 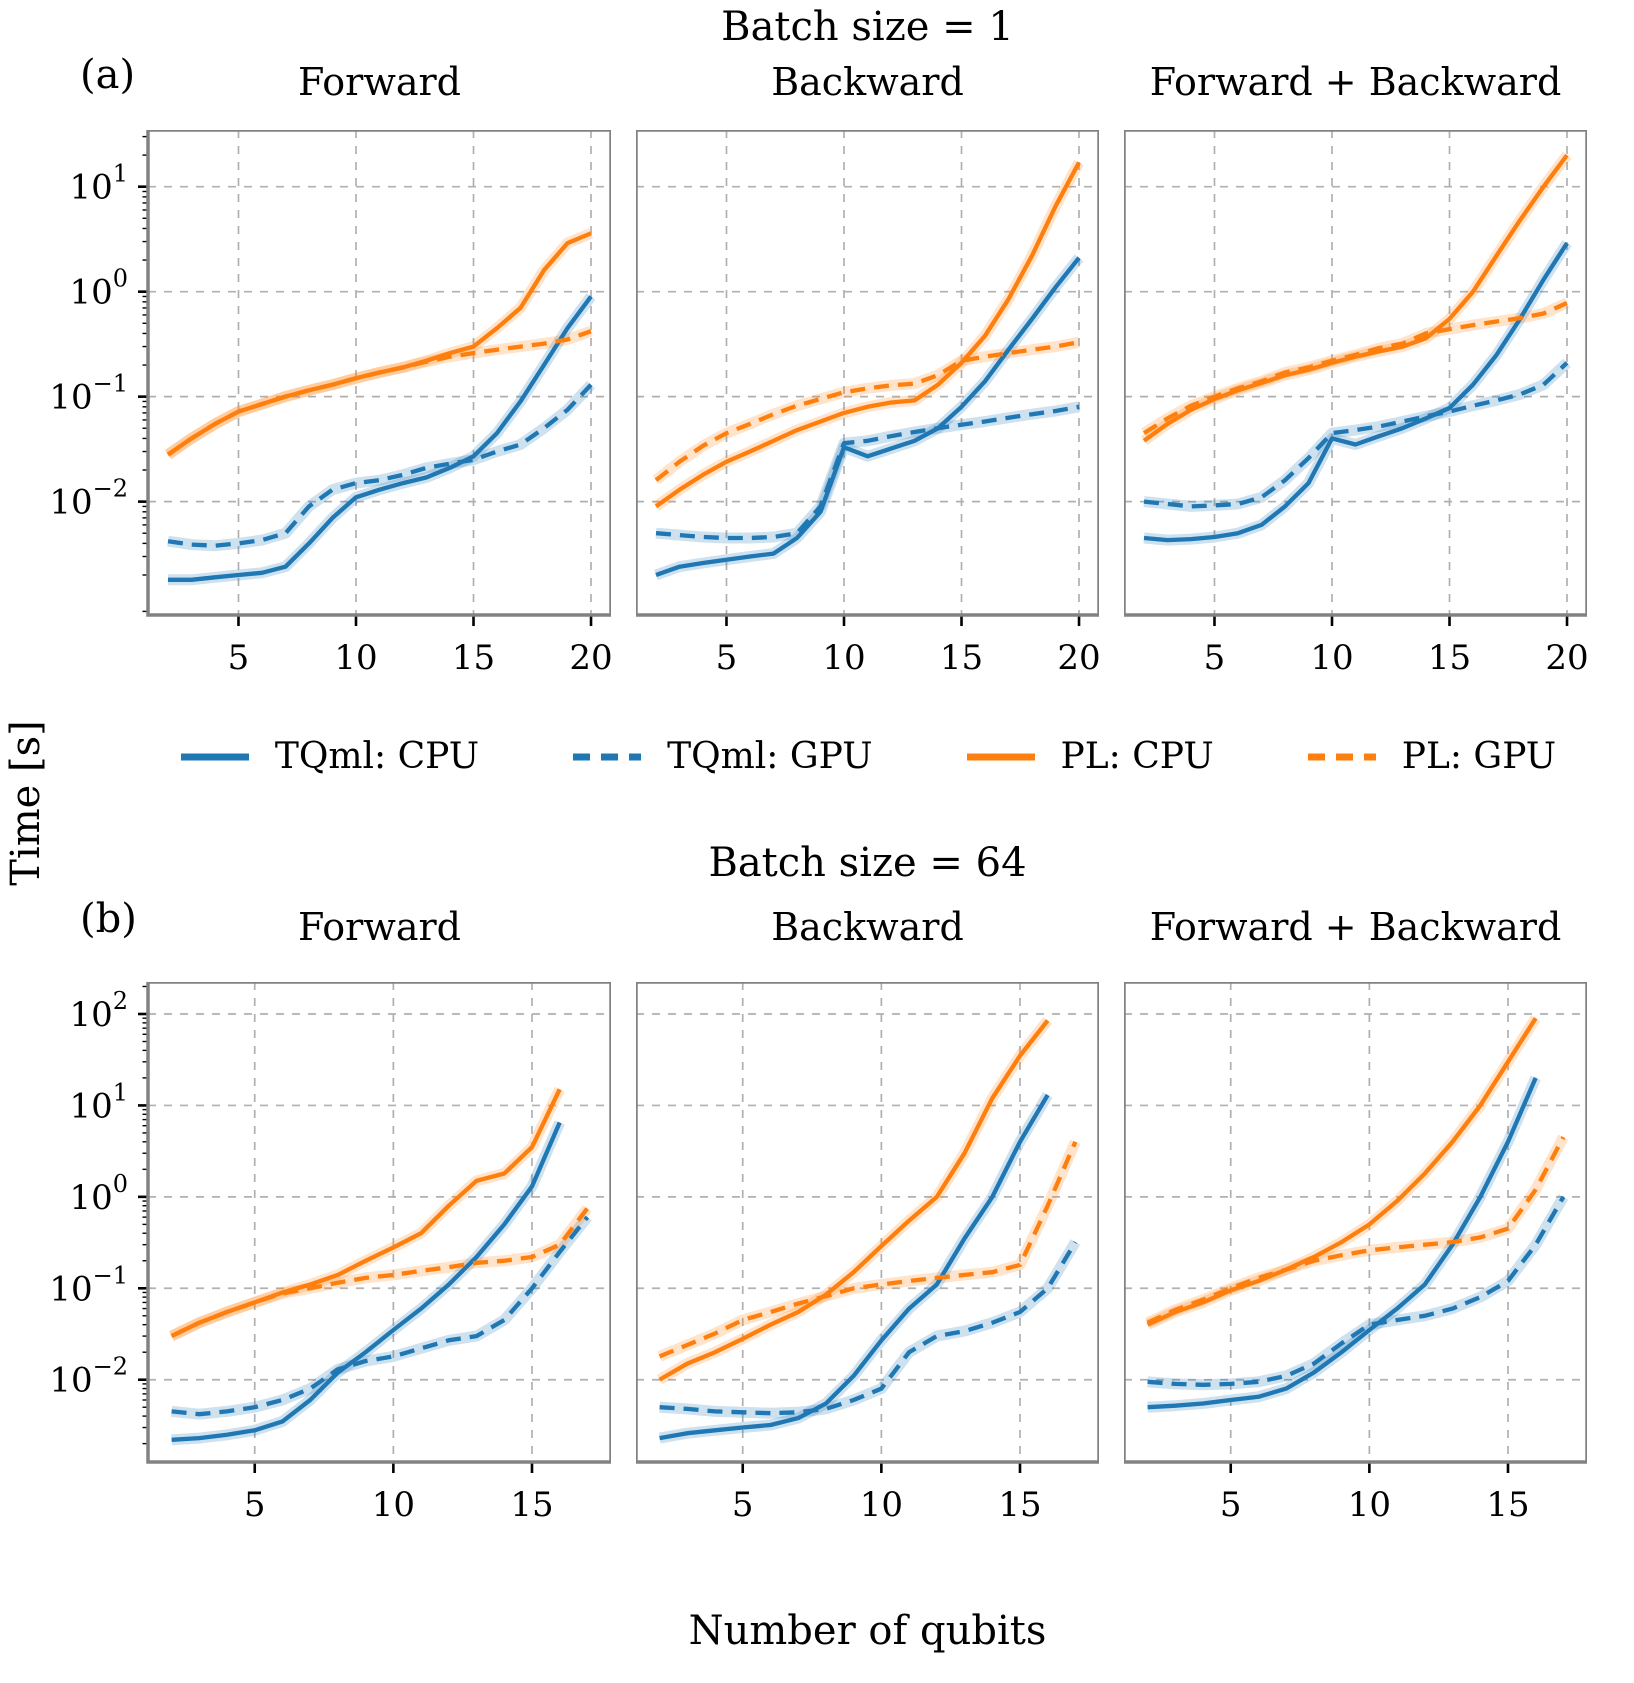 What do you see at coordinates (108, 75) in the screenshot?
I see `row-a-label: (a)` at bounding box center [108, 75].